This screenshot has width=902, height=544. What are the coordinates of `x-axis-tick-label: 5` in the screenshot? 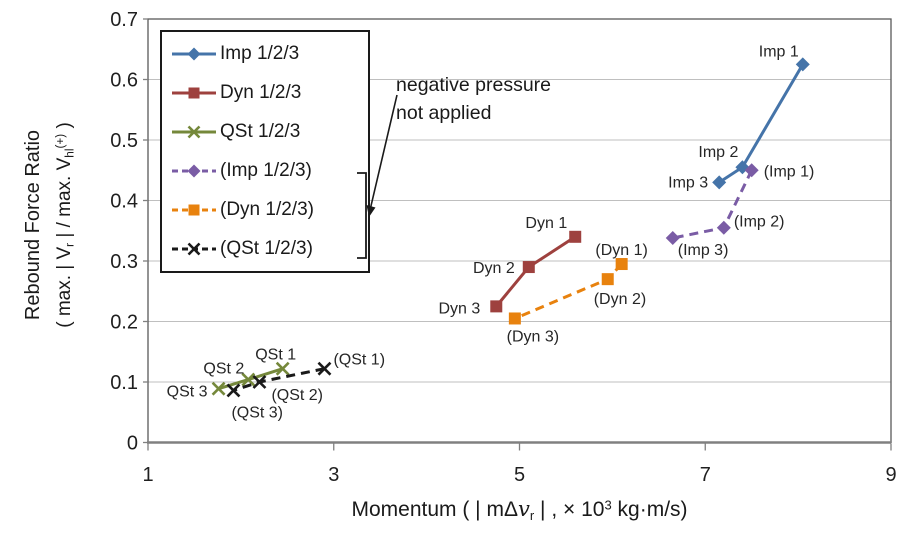 It's located at (519, 475).